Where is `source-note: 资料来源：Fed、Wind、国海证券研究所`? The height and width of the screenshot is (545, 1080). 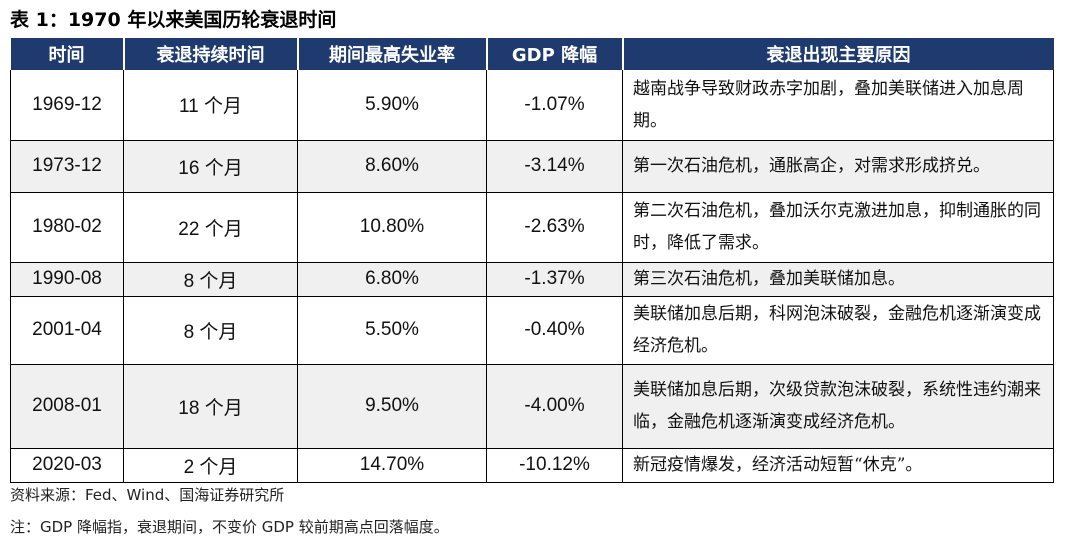 source-note: 资料来源：Fed、Wind、国海证券研究所 is located at coordinates (147, 495).